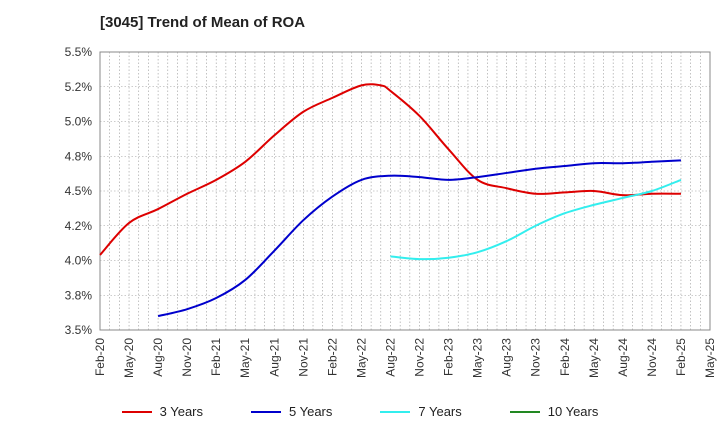 The height and width of the screenshot is (440, 720). I want to click on chart-title: [3045] Trend of Mean of ROA, so click(203, 22).